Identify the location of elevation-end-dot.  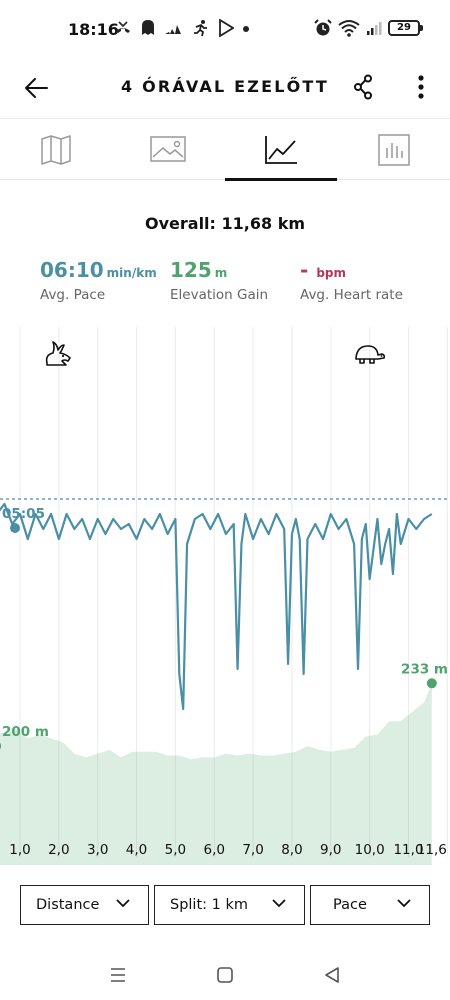
(431, 683).